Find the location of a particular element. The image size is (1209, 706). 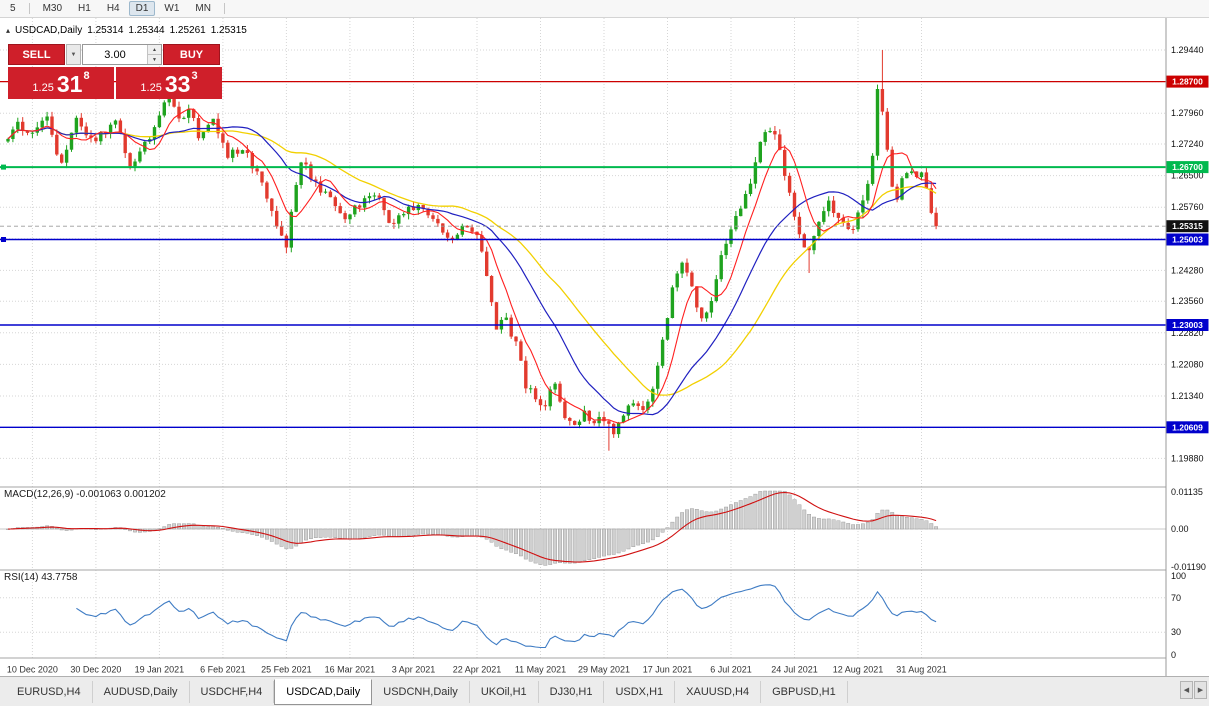

date-label: 12 Aug 2021 is located at coordinates (858, 670).